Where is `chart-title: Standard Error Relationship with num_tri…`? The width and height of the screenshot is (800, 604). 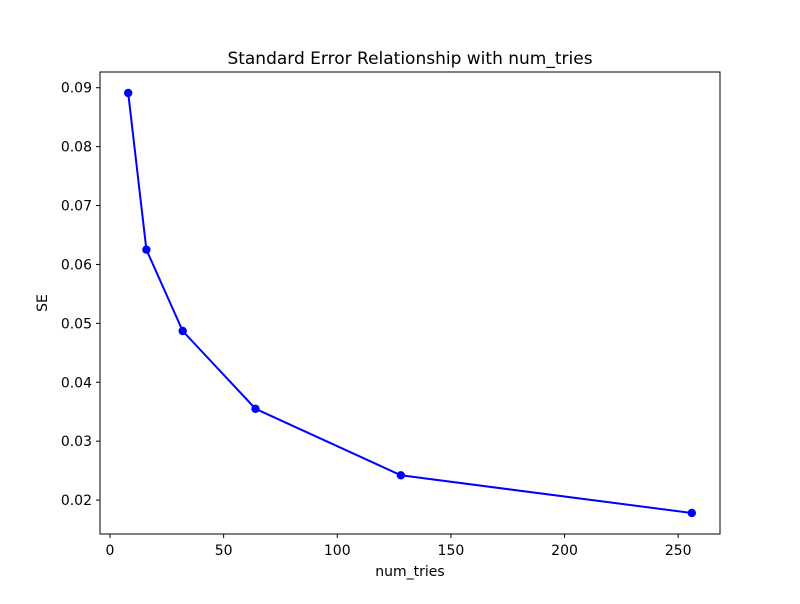
chart-title: Standard Error Relationship with num_tri… is located at coordinates (409, 59).